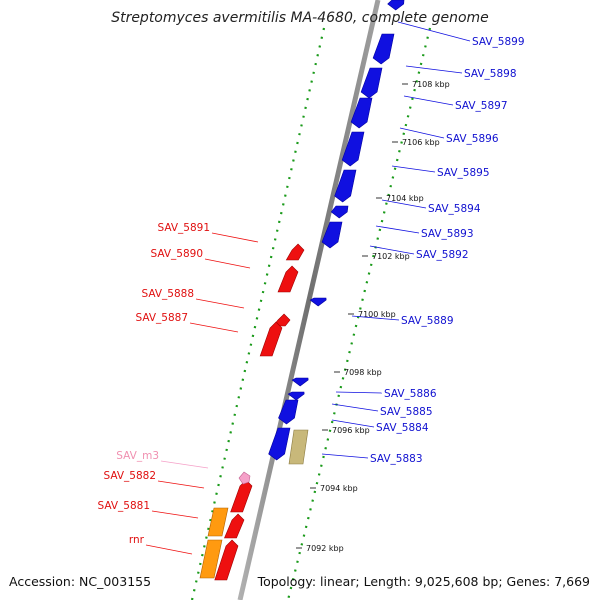  I want to click on reverse-gene-label: SAV_5888, so click(167, 294).